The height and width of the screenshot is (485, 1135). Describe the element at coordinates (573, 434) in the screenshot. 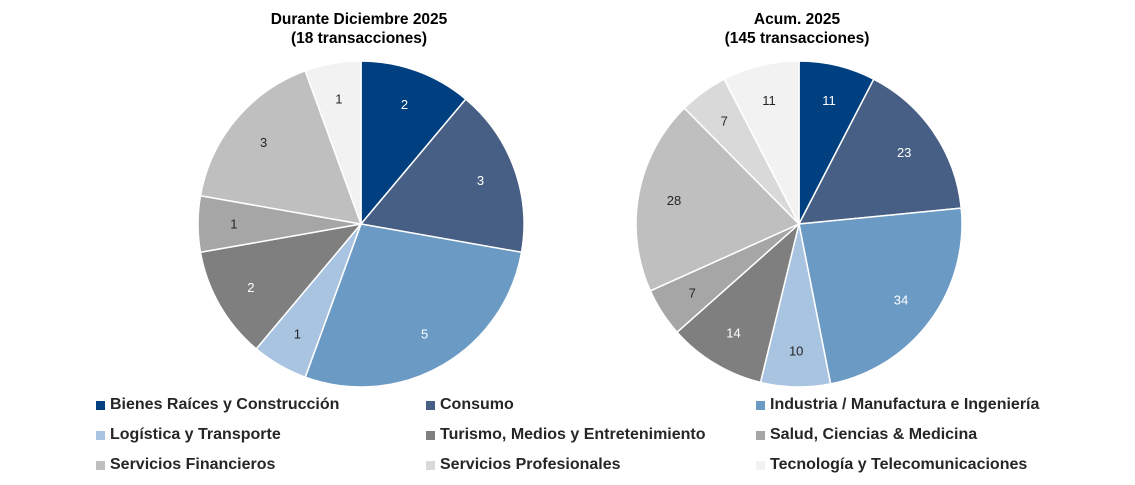

I see `legend-label: Turismo, Medios y Entretenimiento` at that location.